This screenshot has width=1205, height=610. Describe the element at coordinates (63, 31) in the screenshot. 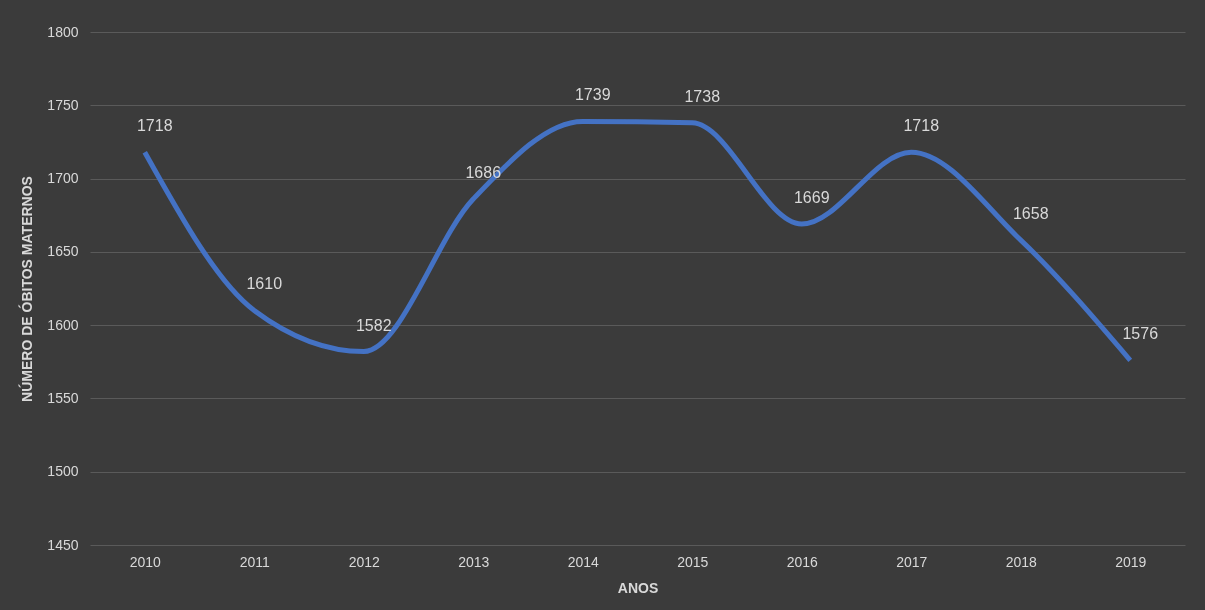

I see `y-tick-label: 1800` at that location.